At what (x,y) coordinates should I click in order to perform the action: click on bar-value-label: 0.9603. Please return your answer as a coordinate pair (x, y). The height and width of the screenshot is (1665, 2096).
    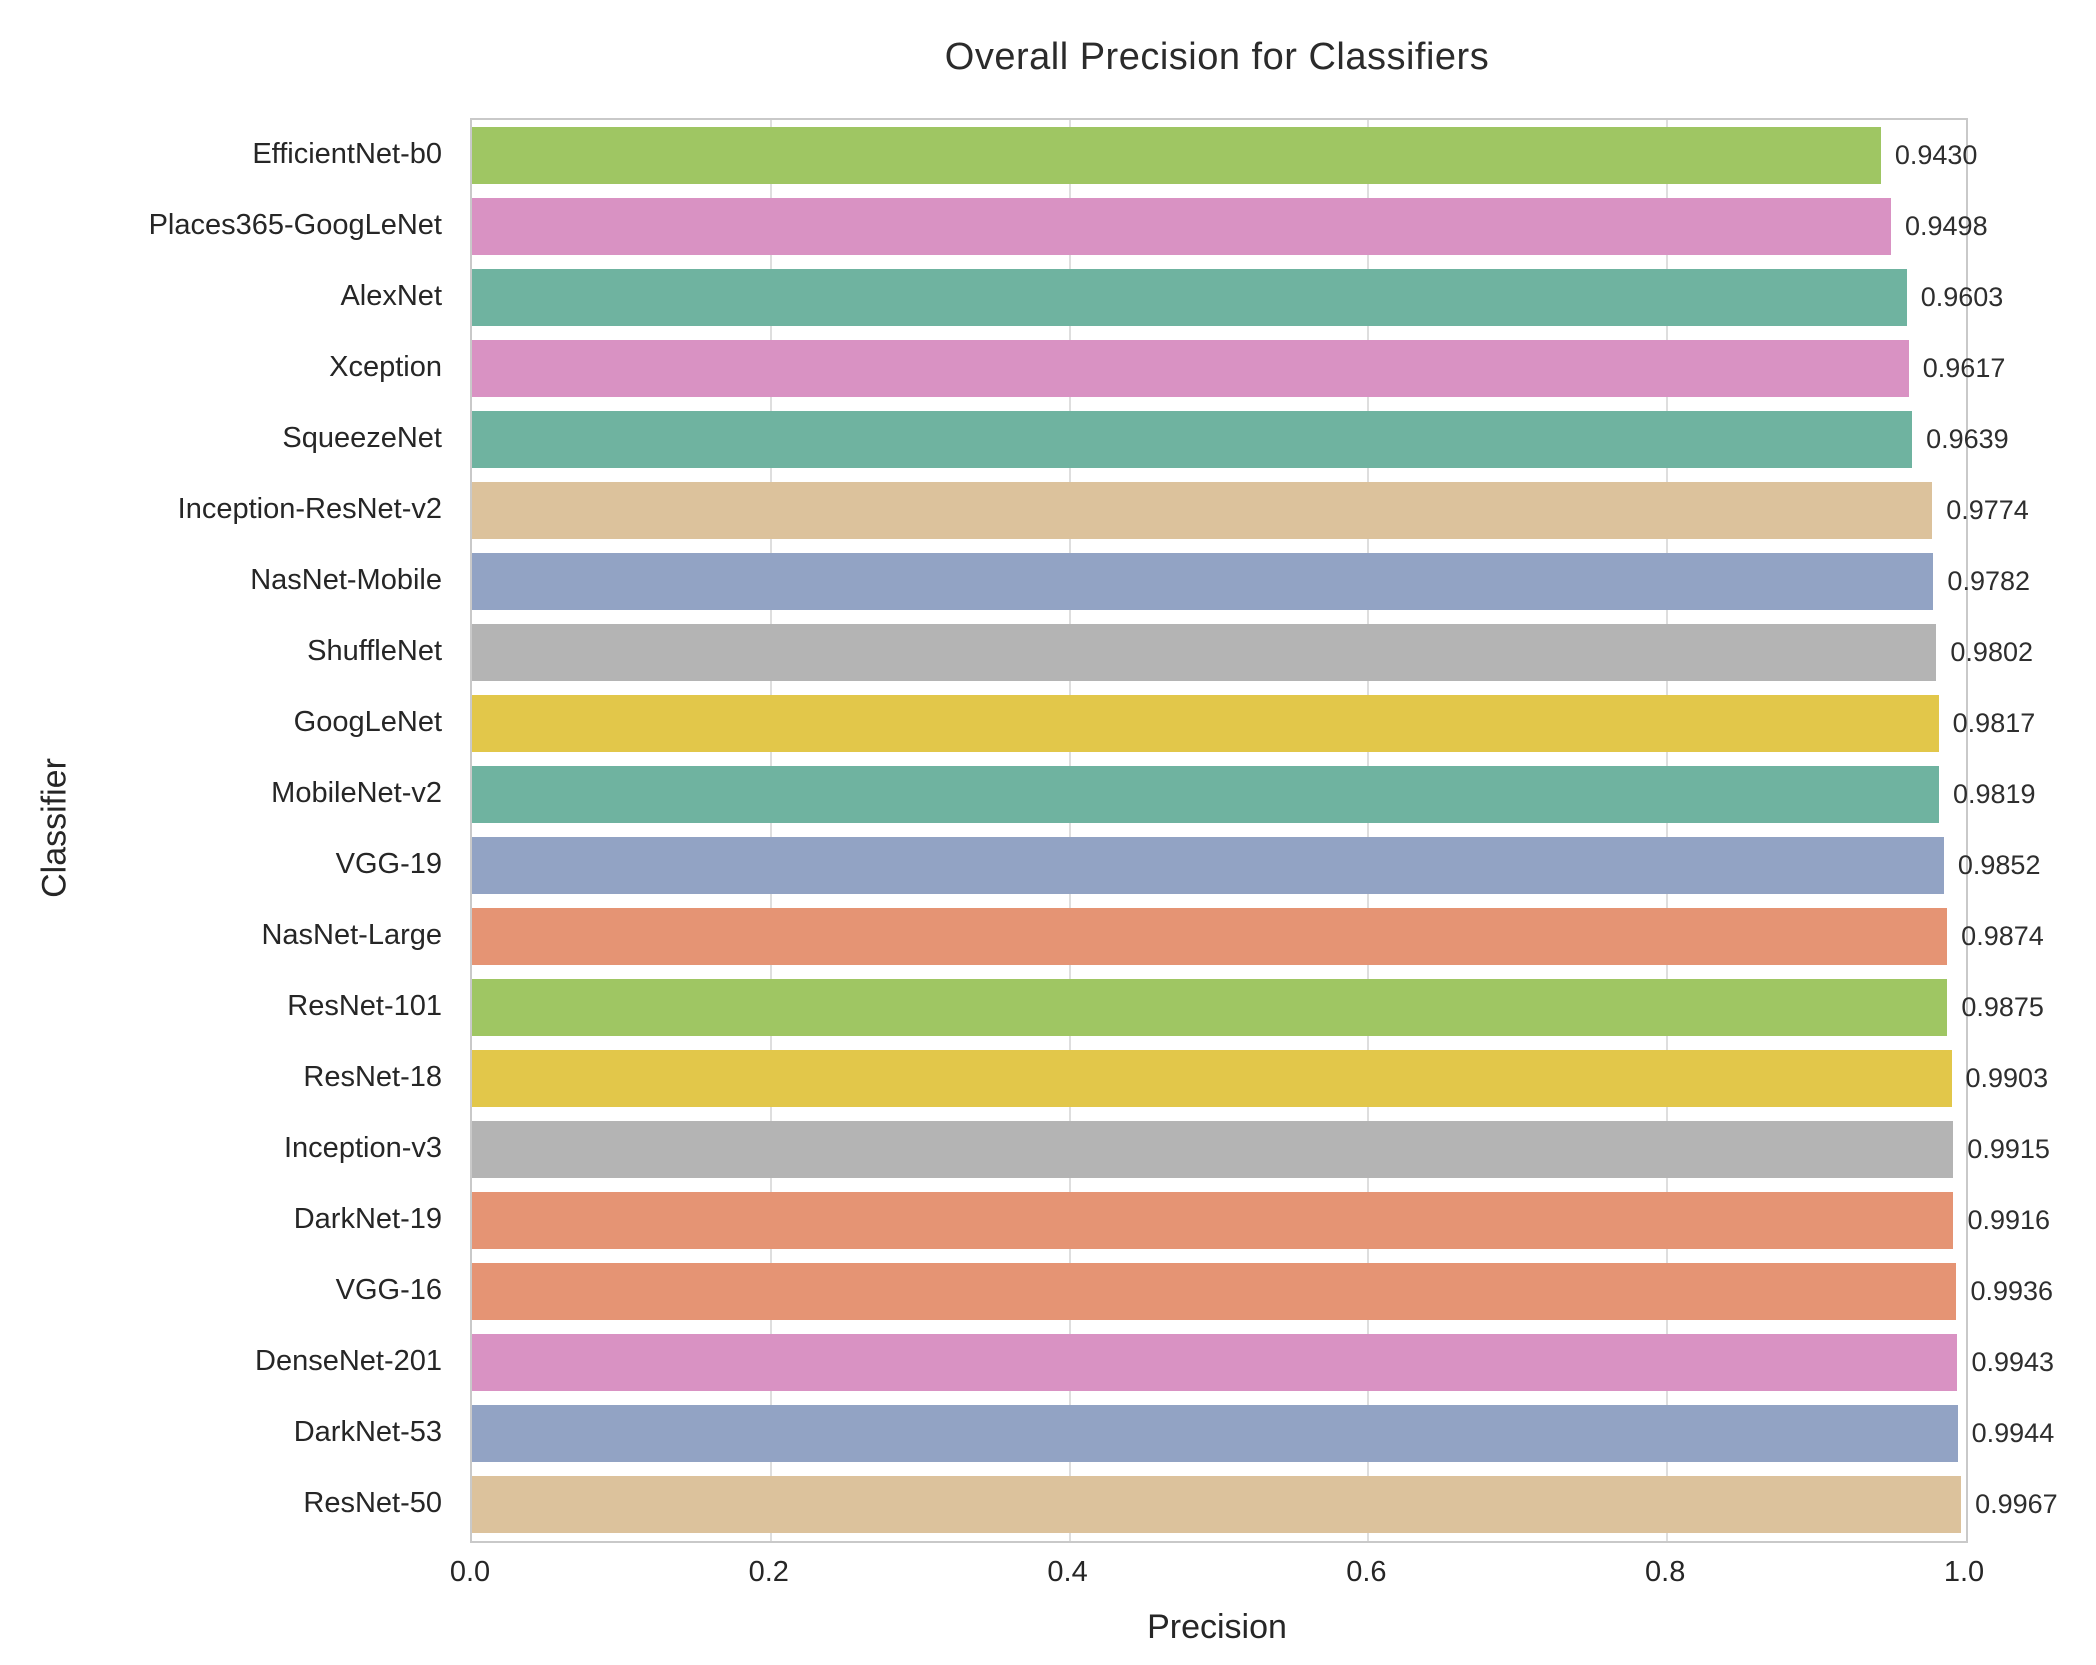
    Looking at the image, I should click on (1962, 297).